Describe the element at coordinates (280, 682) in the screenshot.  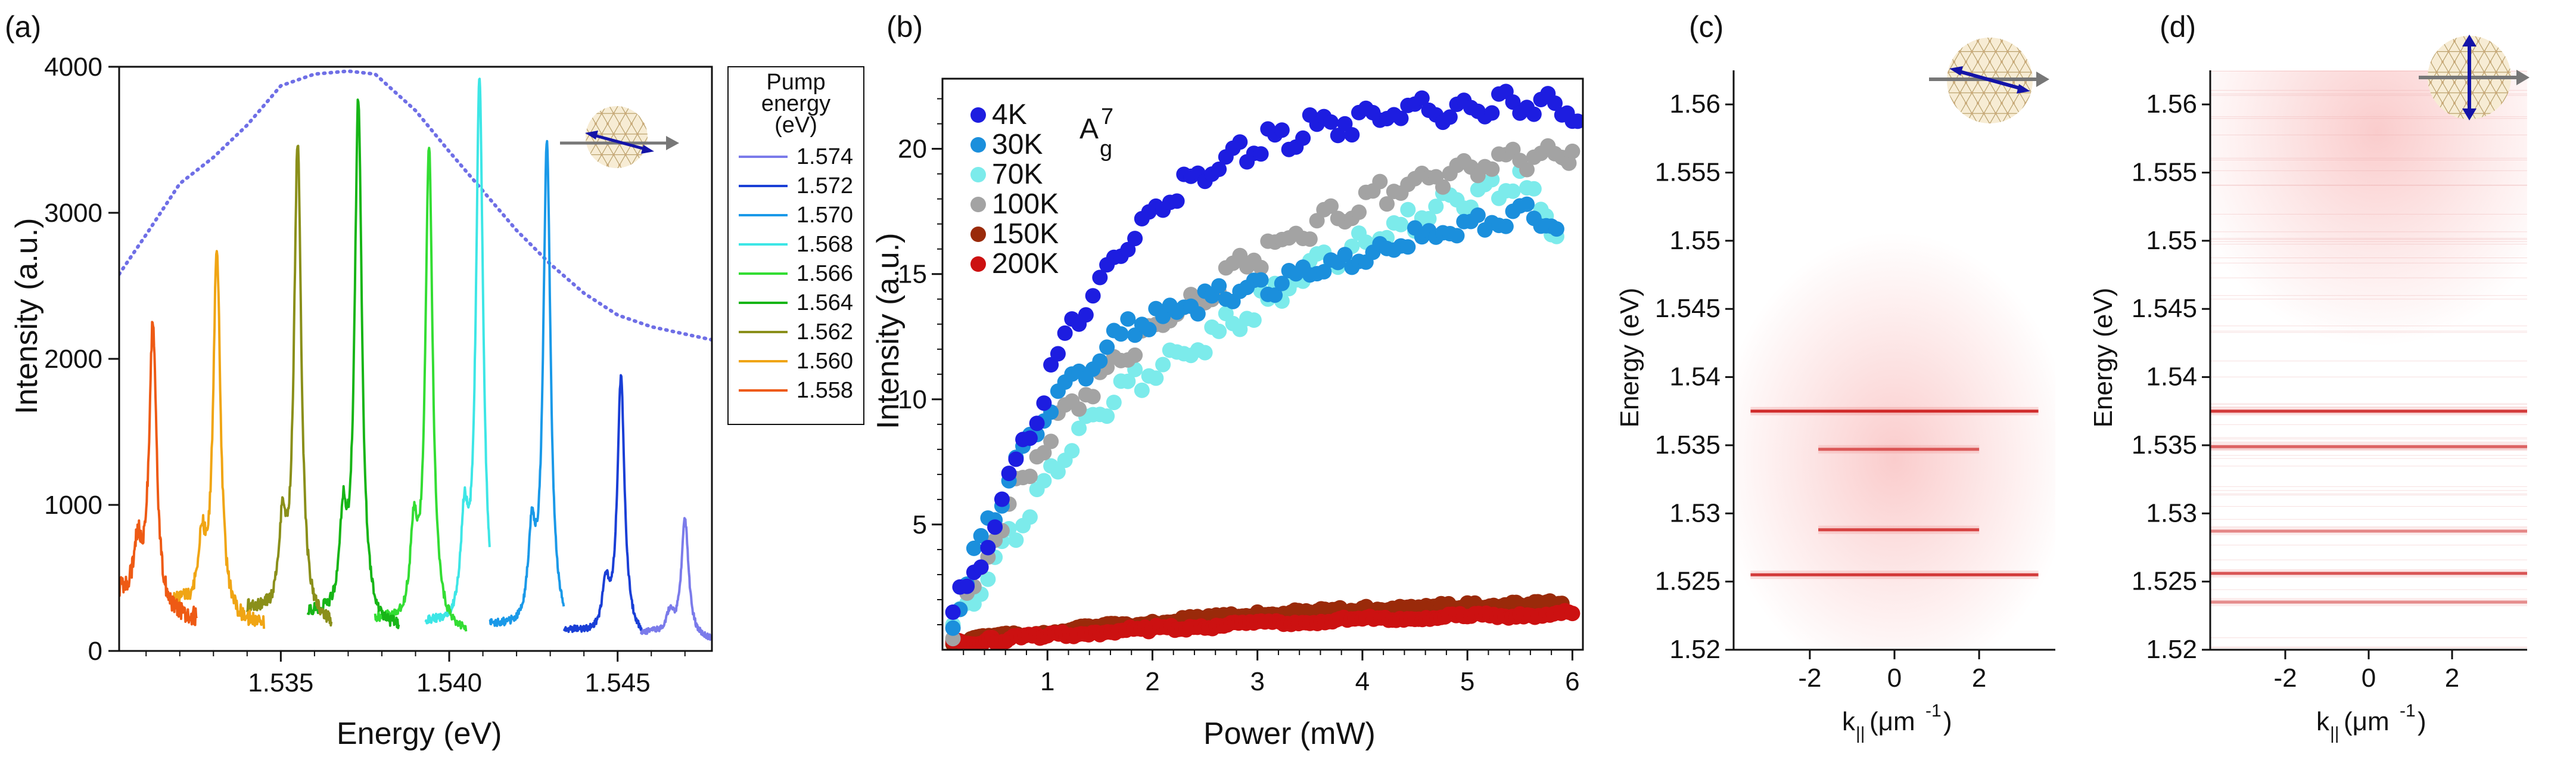
I see `panel-a-xtick-label: 1.535` at that location.